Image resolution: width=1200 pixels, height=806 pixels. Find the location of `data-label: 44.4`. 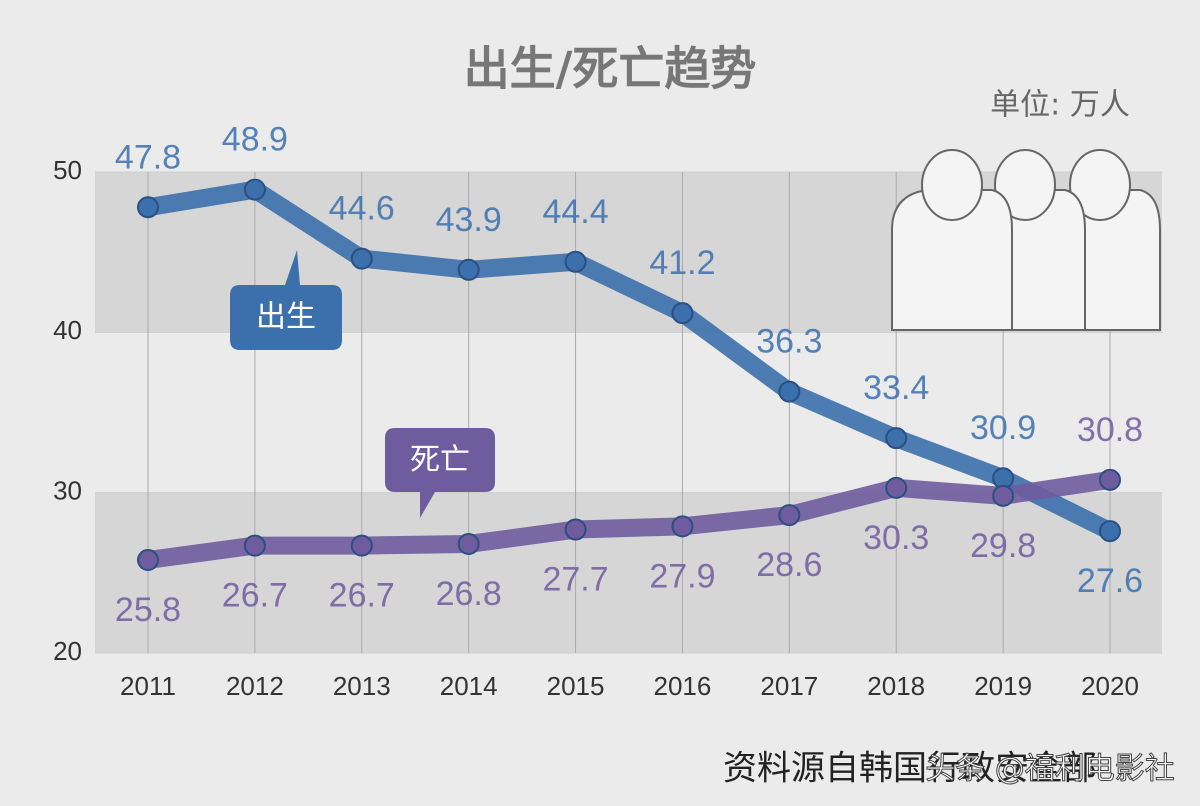

data-label: 44.4 is located at coordinates (575, 212).